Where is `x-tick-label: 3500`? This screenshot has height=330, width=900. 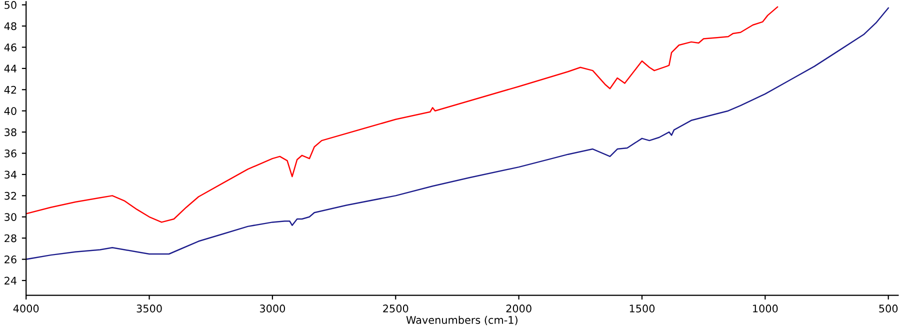 x-tick-label: 3500 is located at coordinates (149, 308).